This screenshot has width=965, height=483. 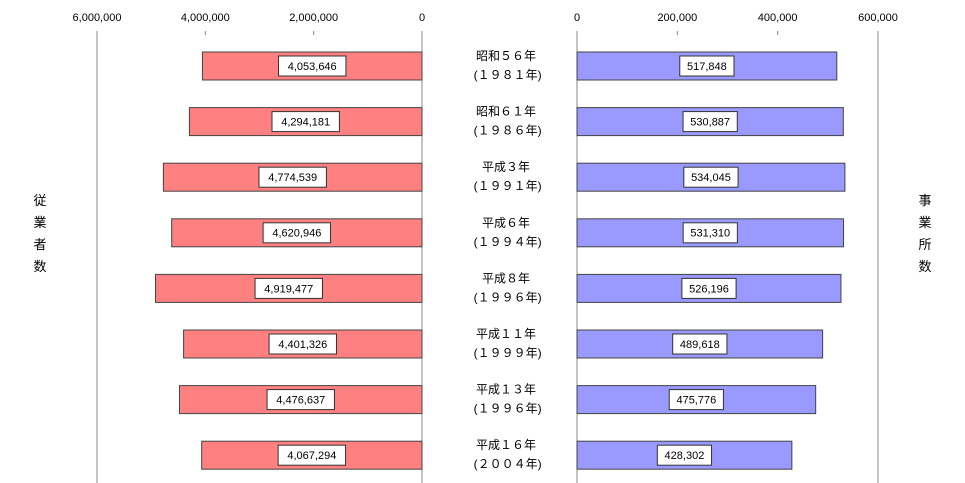 I want to click on value-label: 428,302, so click(x=685, y=456).